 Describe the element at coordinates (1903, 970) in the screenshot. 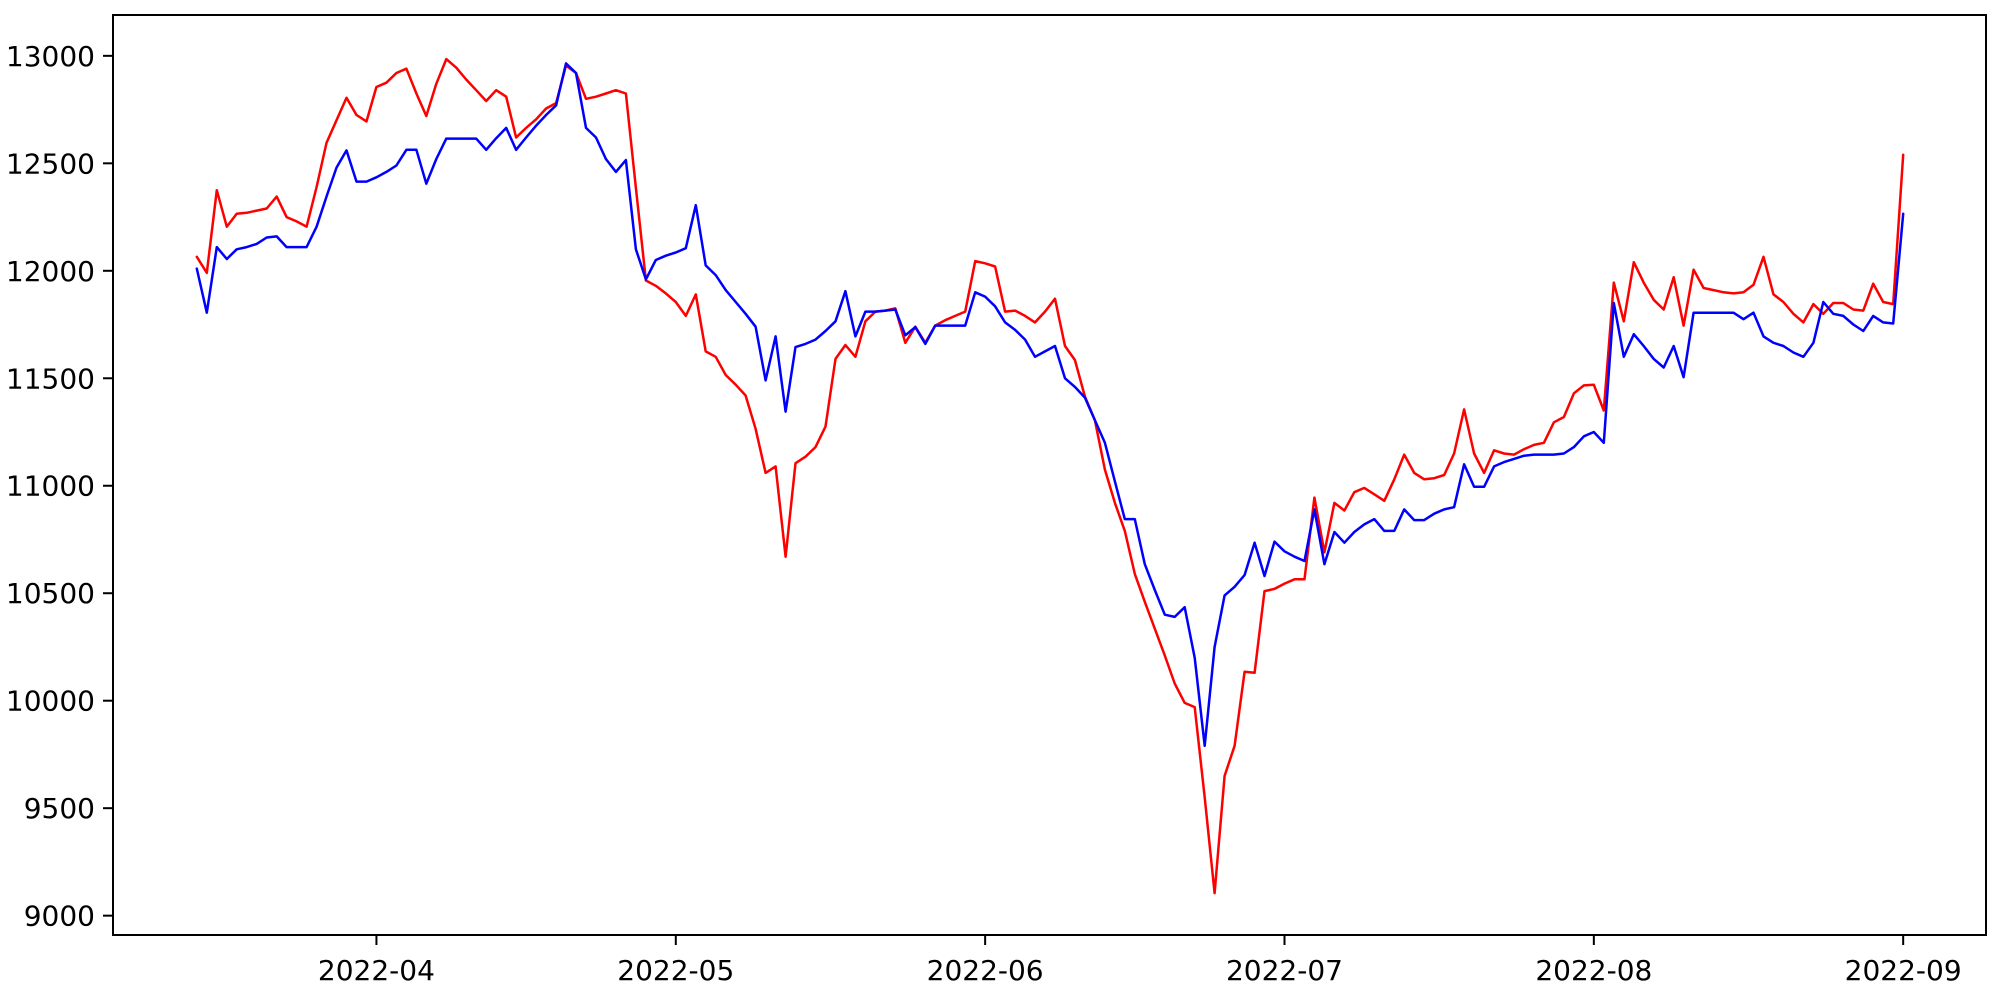

I see `x-tick-label: 2022-09` at that location.